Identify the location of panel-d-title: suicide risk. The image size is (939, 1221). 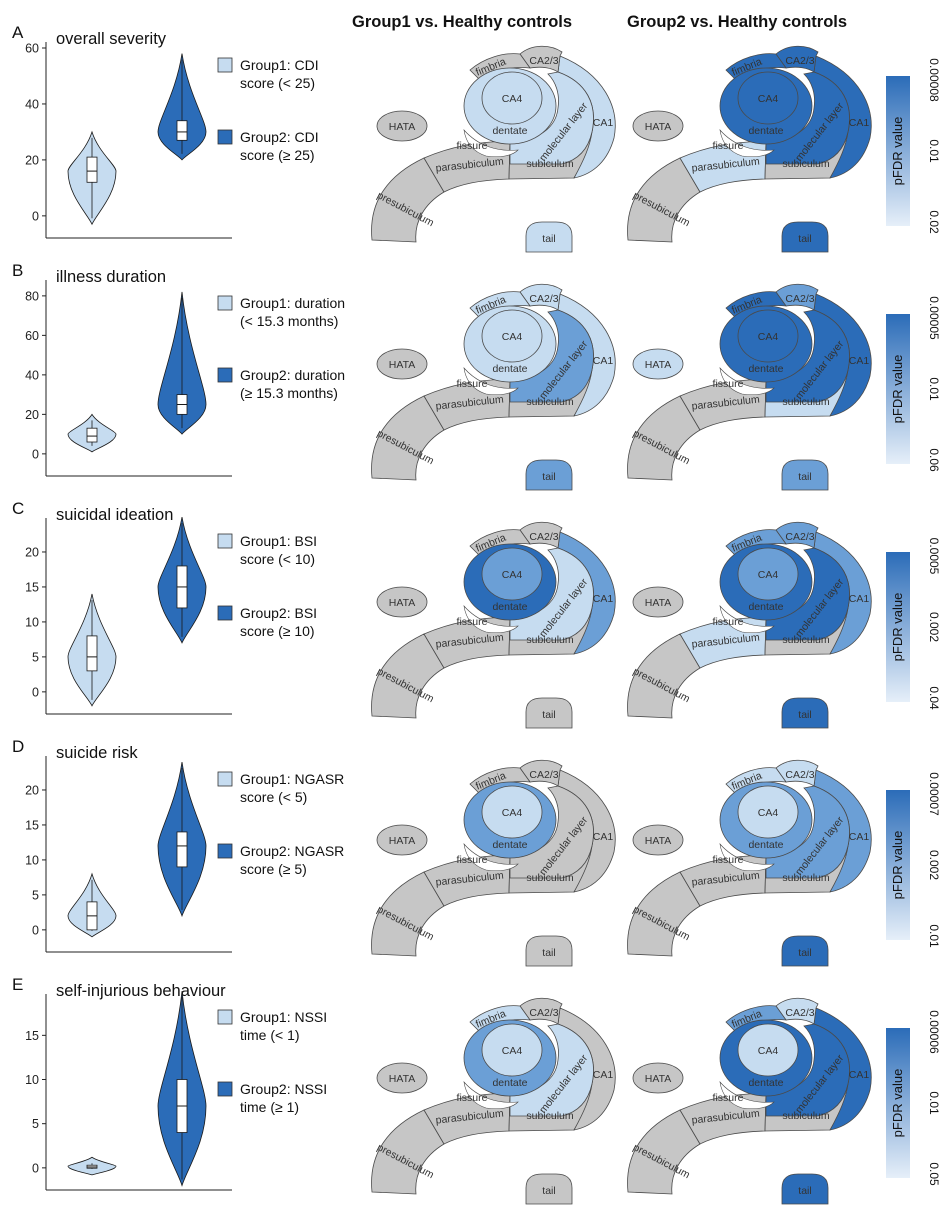
(97, 753).